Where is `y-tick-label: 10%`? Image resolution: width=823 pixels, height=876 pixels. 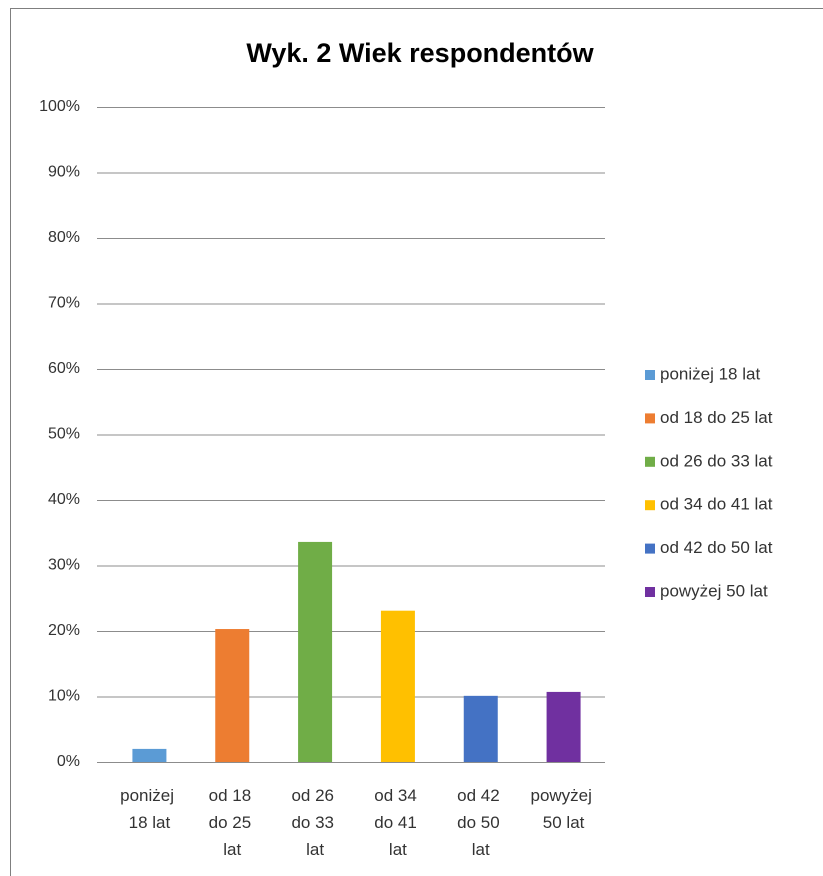 y-tick-label: 10% is located at coordinates (64, 696).